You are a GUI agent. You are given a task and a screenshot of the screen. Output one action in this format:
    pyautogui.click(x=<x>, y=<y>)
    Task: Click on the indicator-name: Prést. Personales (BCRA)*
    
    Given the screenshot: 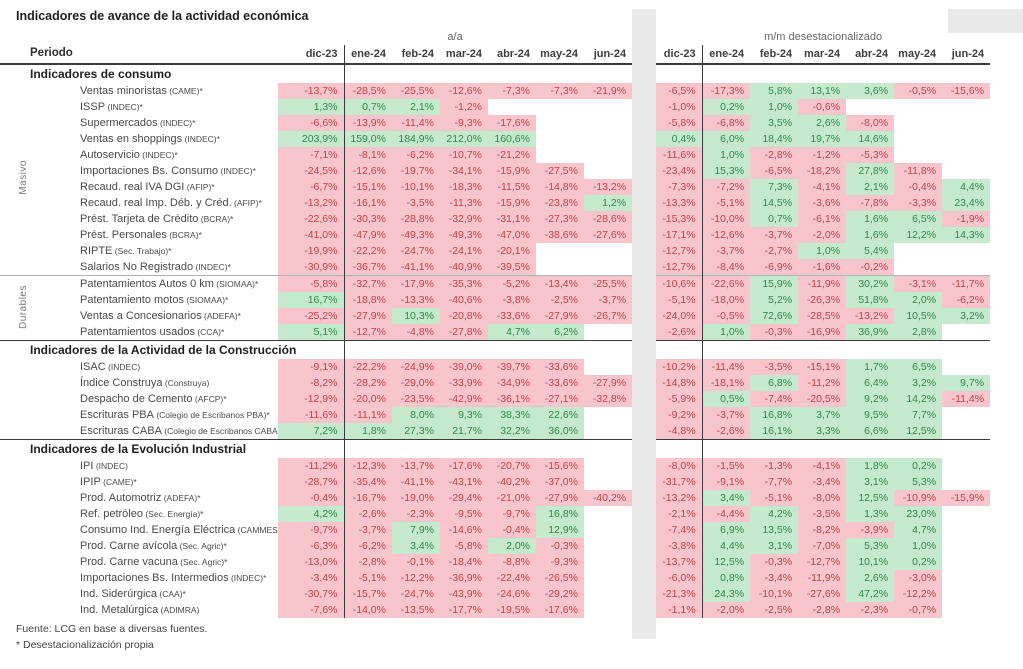 What is the action you would take?
    pyautogui.click(x=163, y=235)
    